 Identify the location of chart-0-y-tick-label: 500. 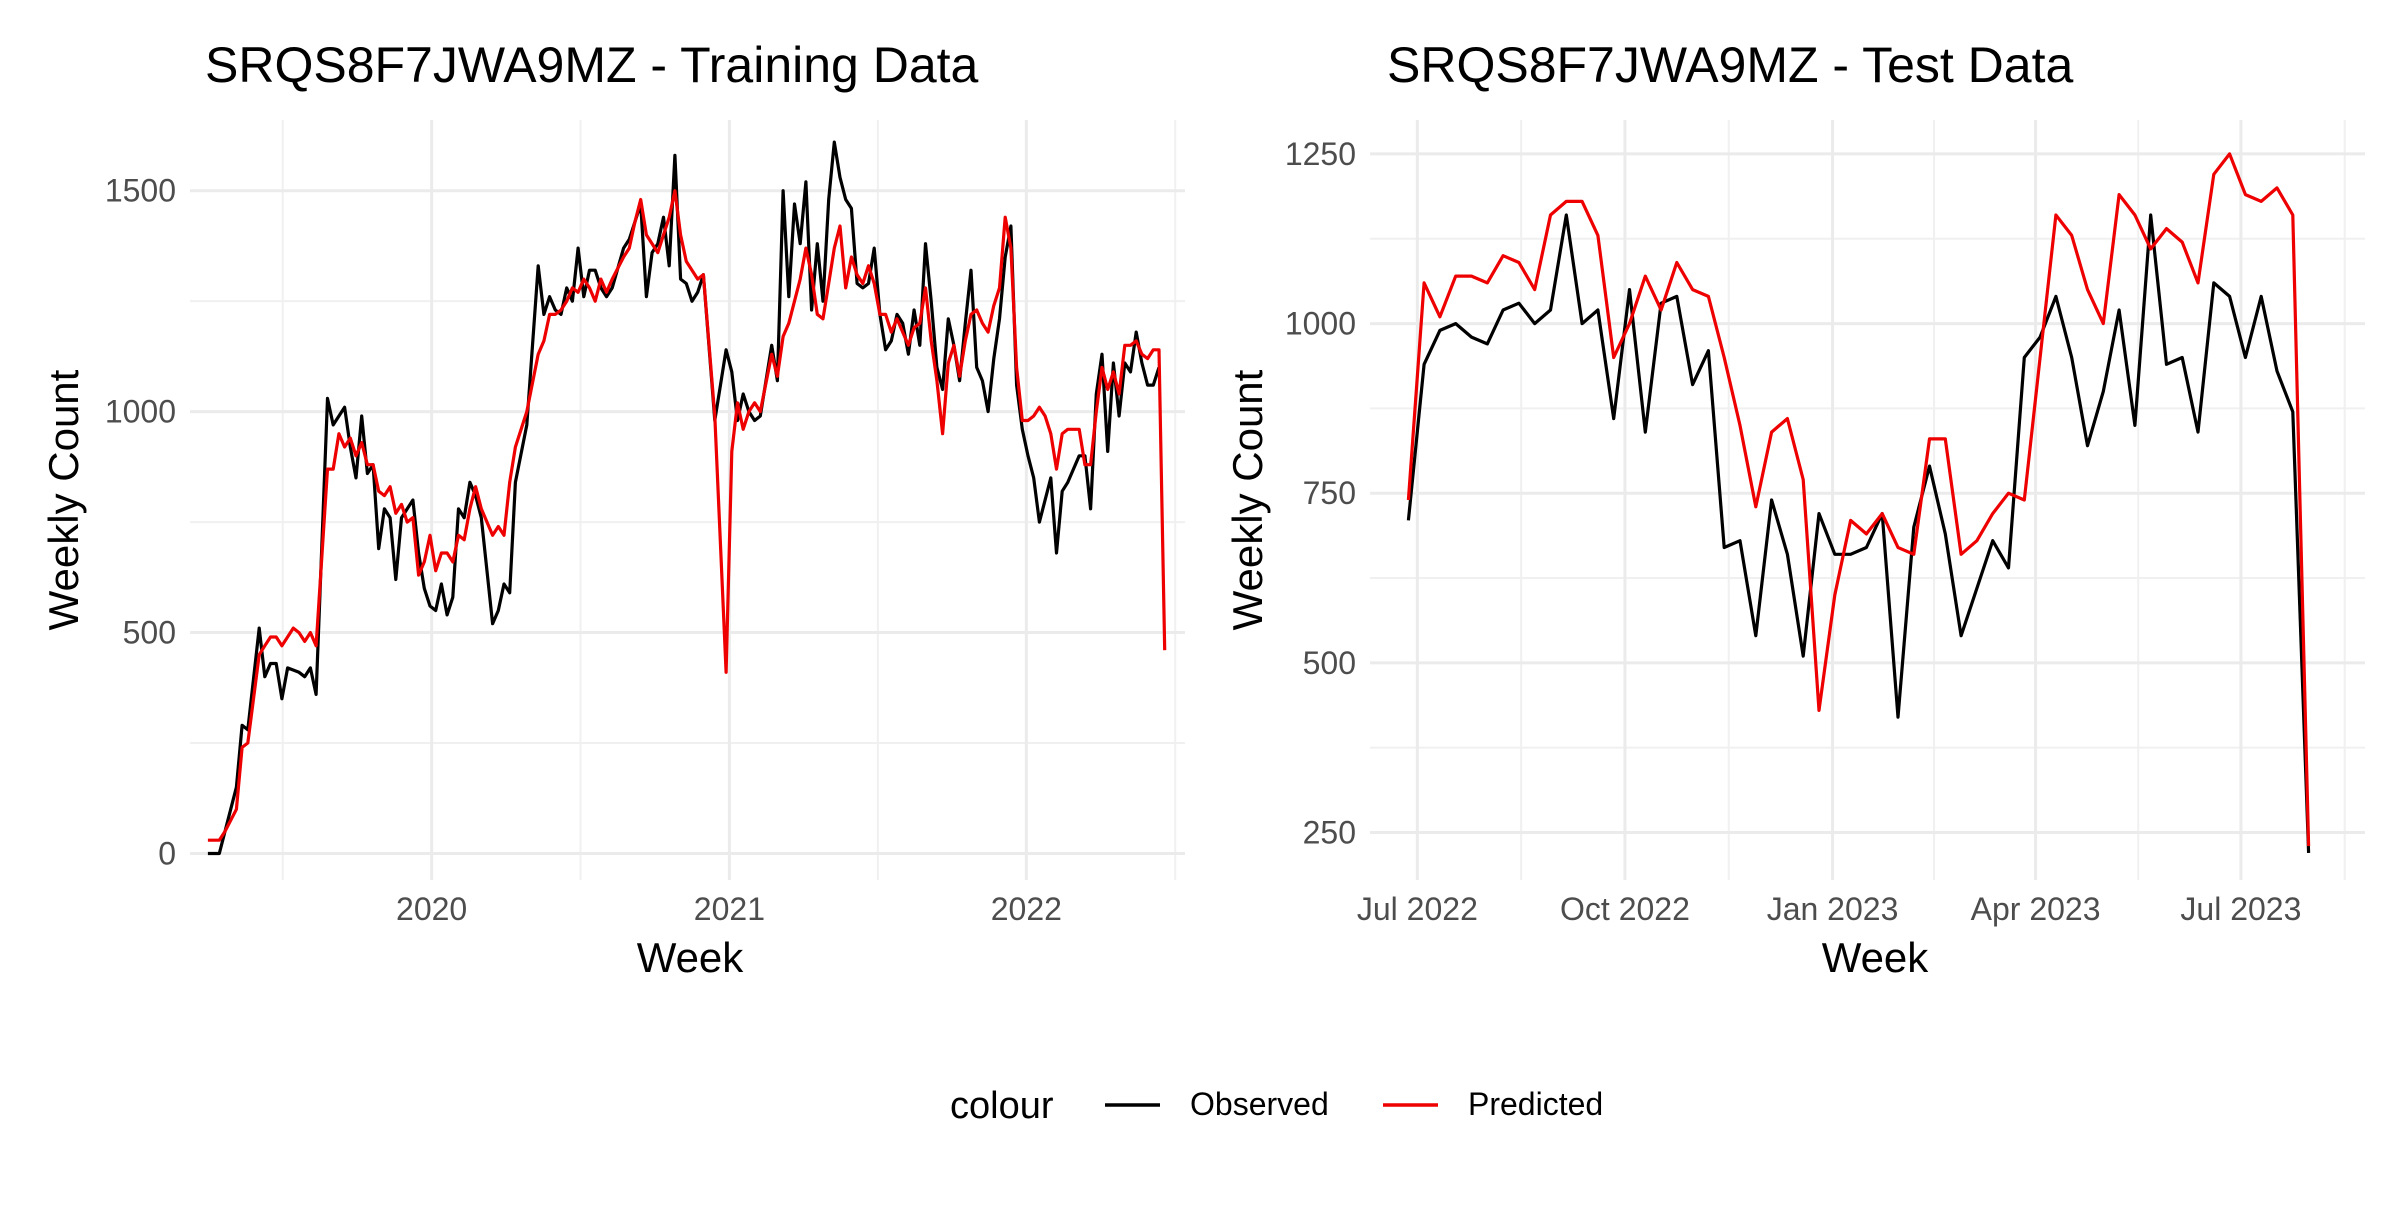
(149, 633).